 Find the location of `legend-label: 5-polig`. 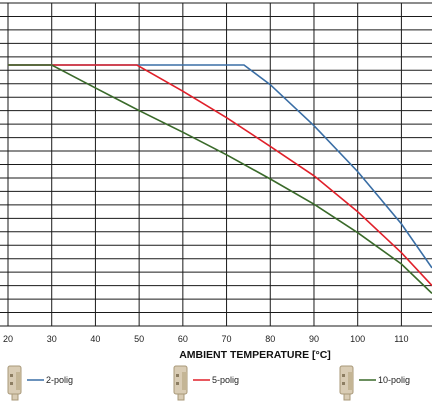

legend-label: 5-polig is located at coordinates (225, 380).